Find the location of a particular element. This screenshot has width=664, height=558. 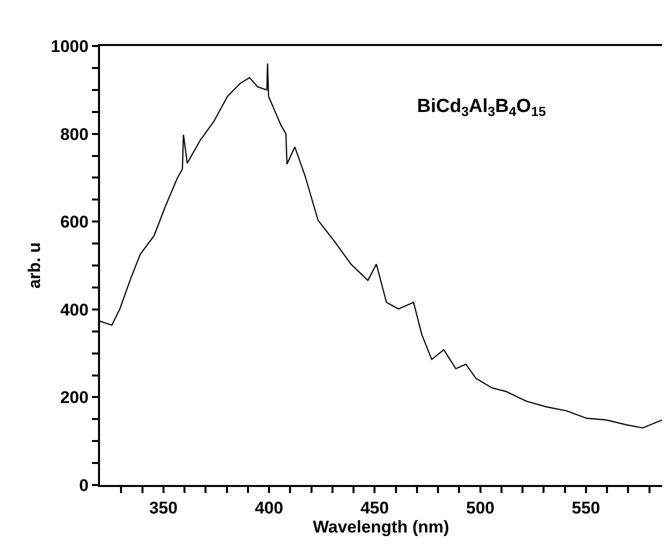

y-tick-label: 200 is located at coordinates (74, 398).